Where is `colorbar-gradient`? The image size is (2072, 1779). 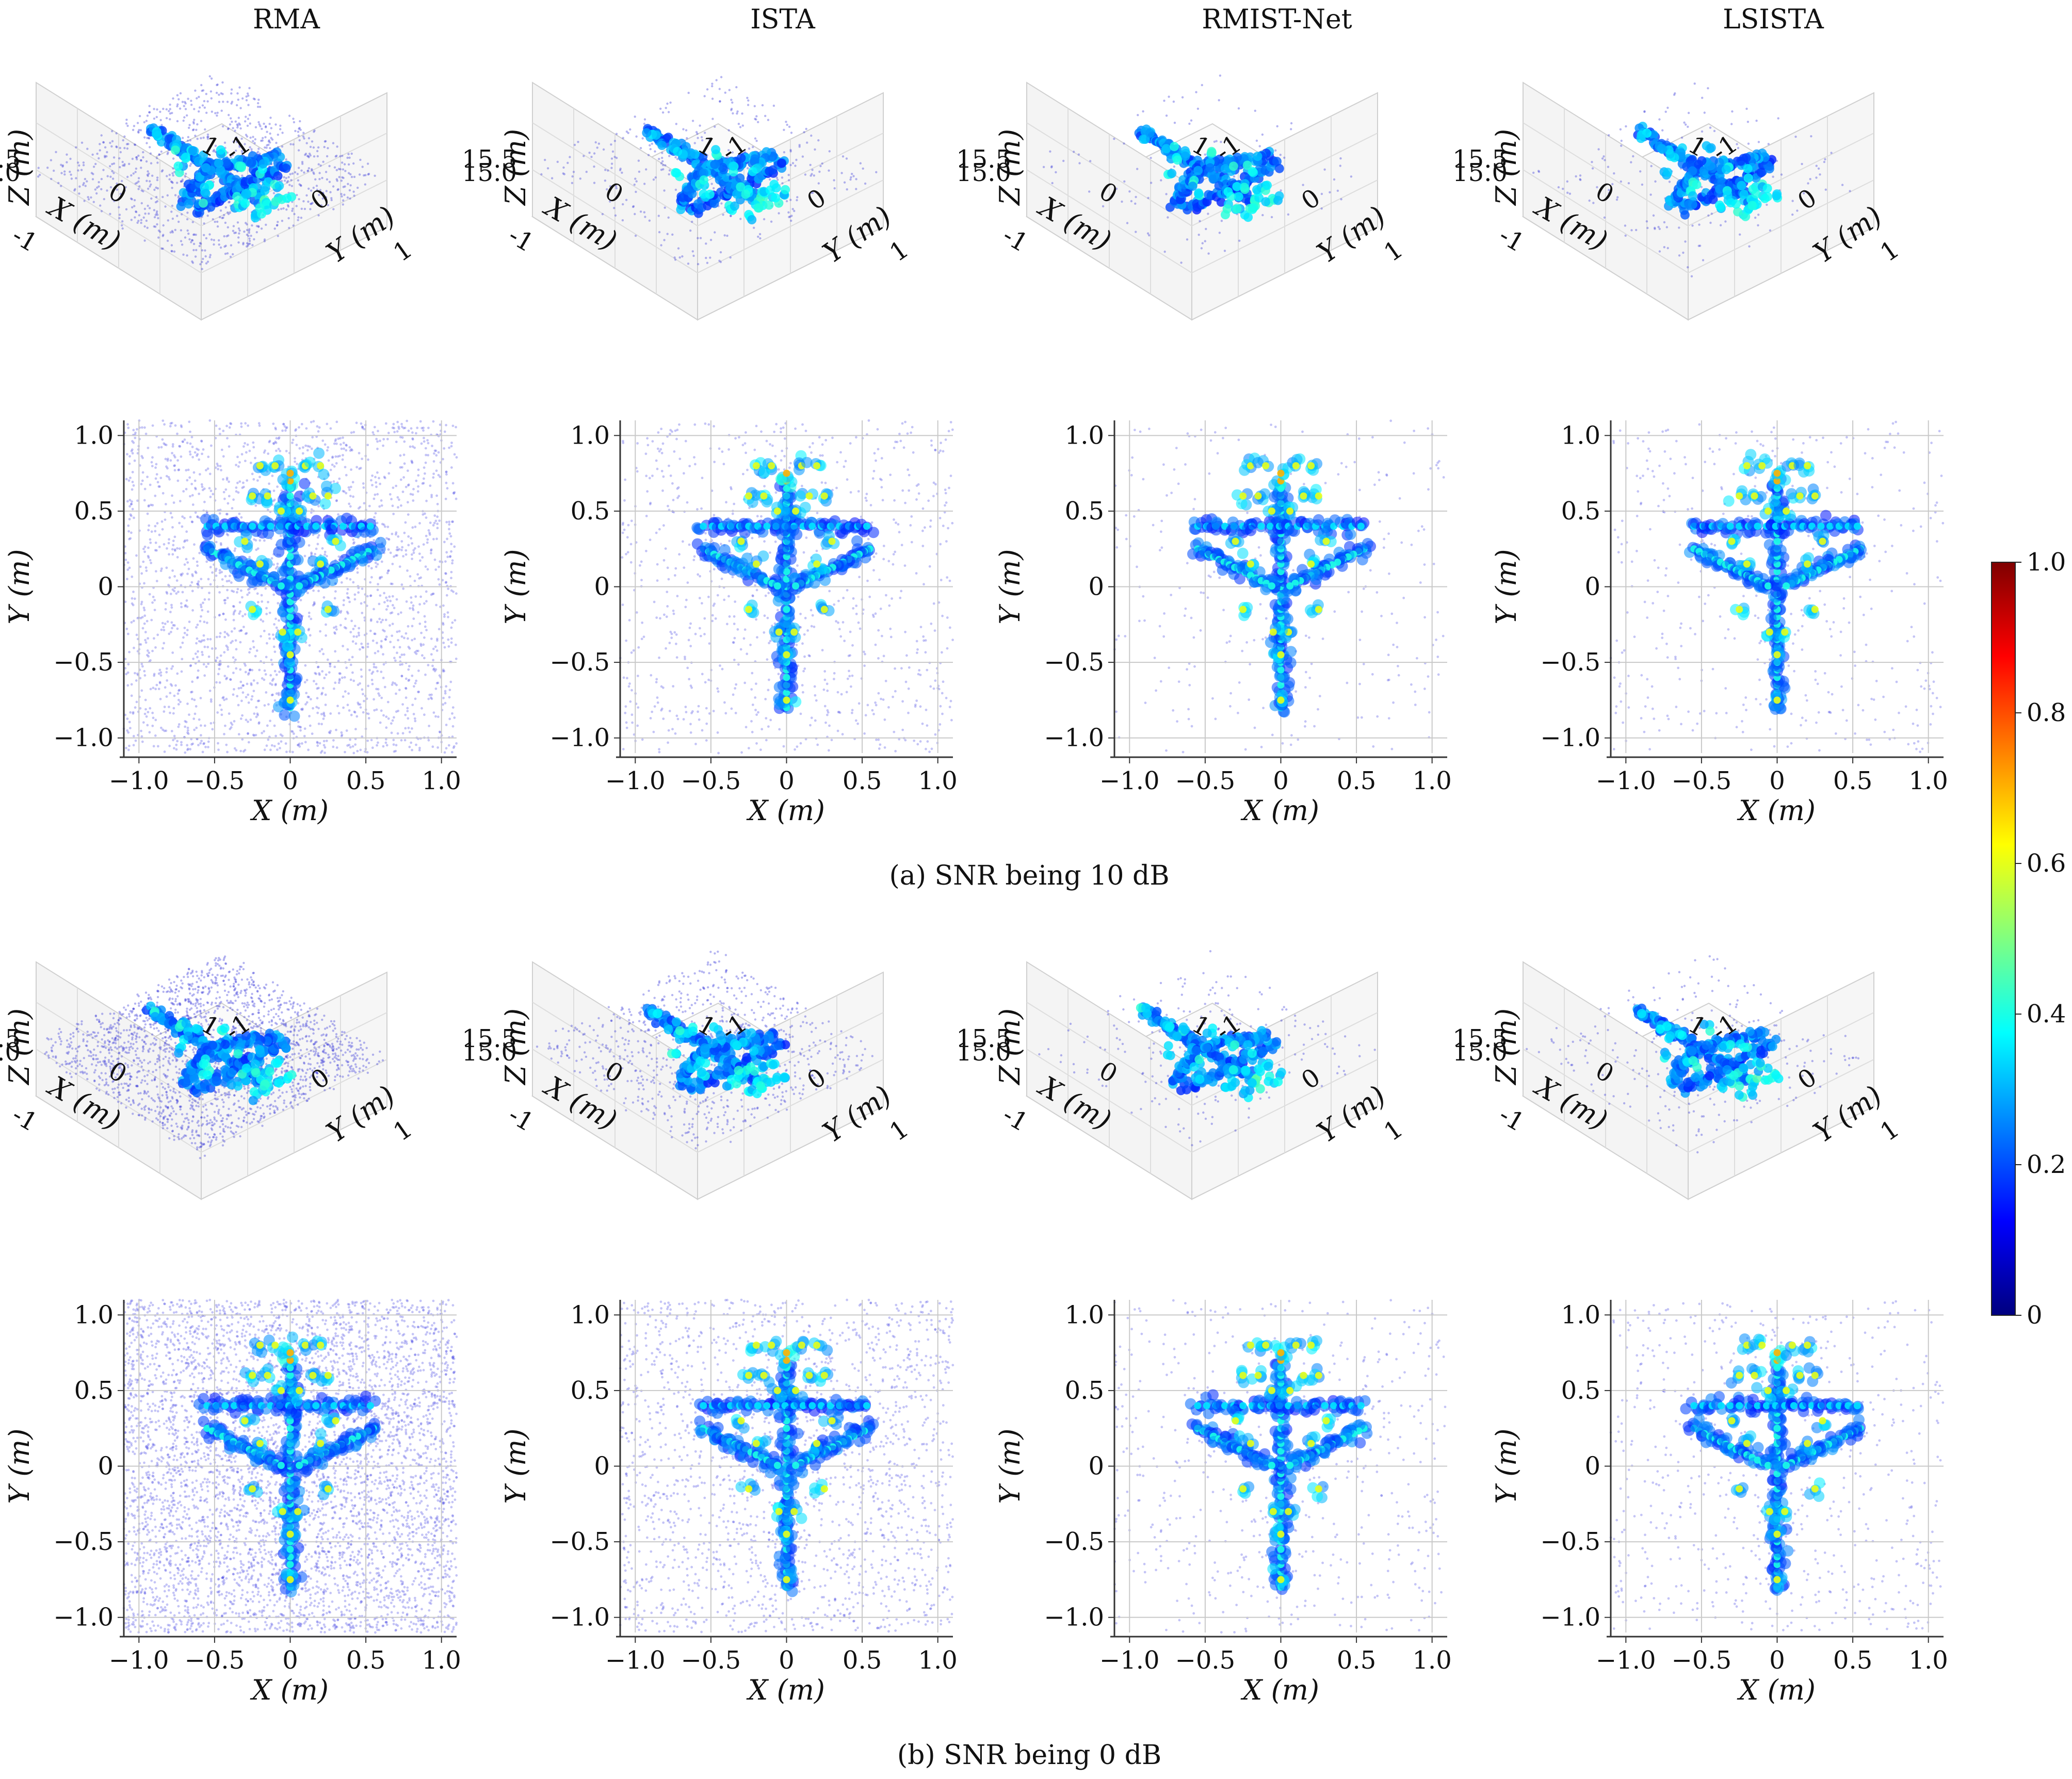
colorbar-gradient is located at coordinates (2003, 939).